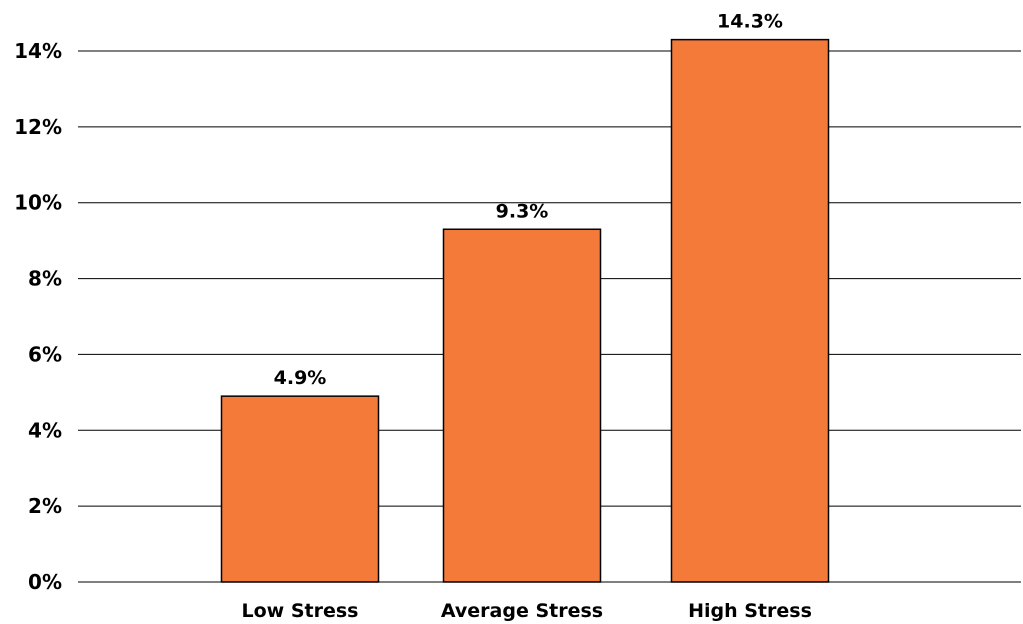 The image size is (1023, 624). Describe the element at coordinates (300, 378) in the screenshot. I see `data-label: 4.9%` at that location.